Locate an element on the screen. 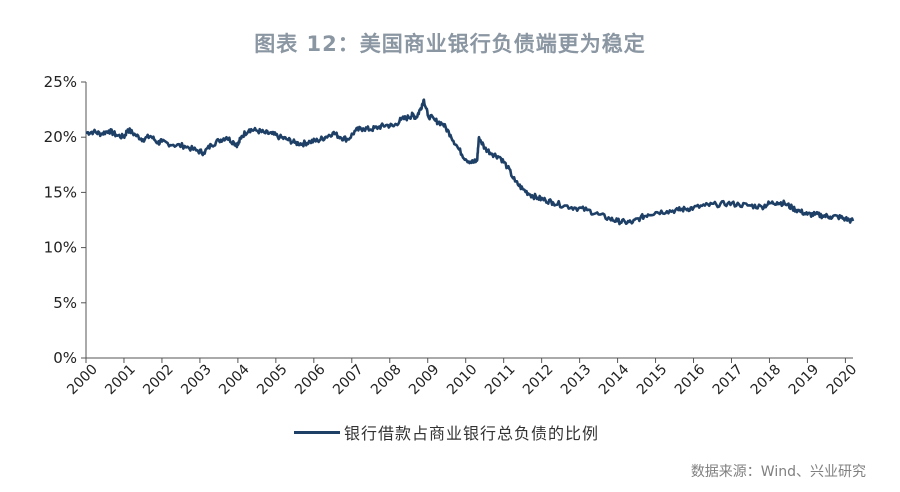 This screenshot has height=492, width=900. x-tick-label: 2006 is located at coordinates (310, 379).